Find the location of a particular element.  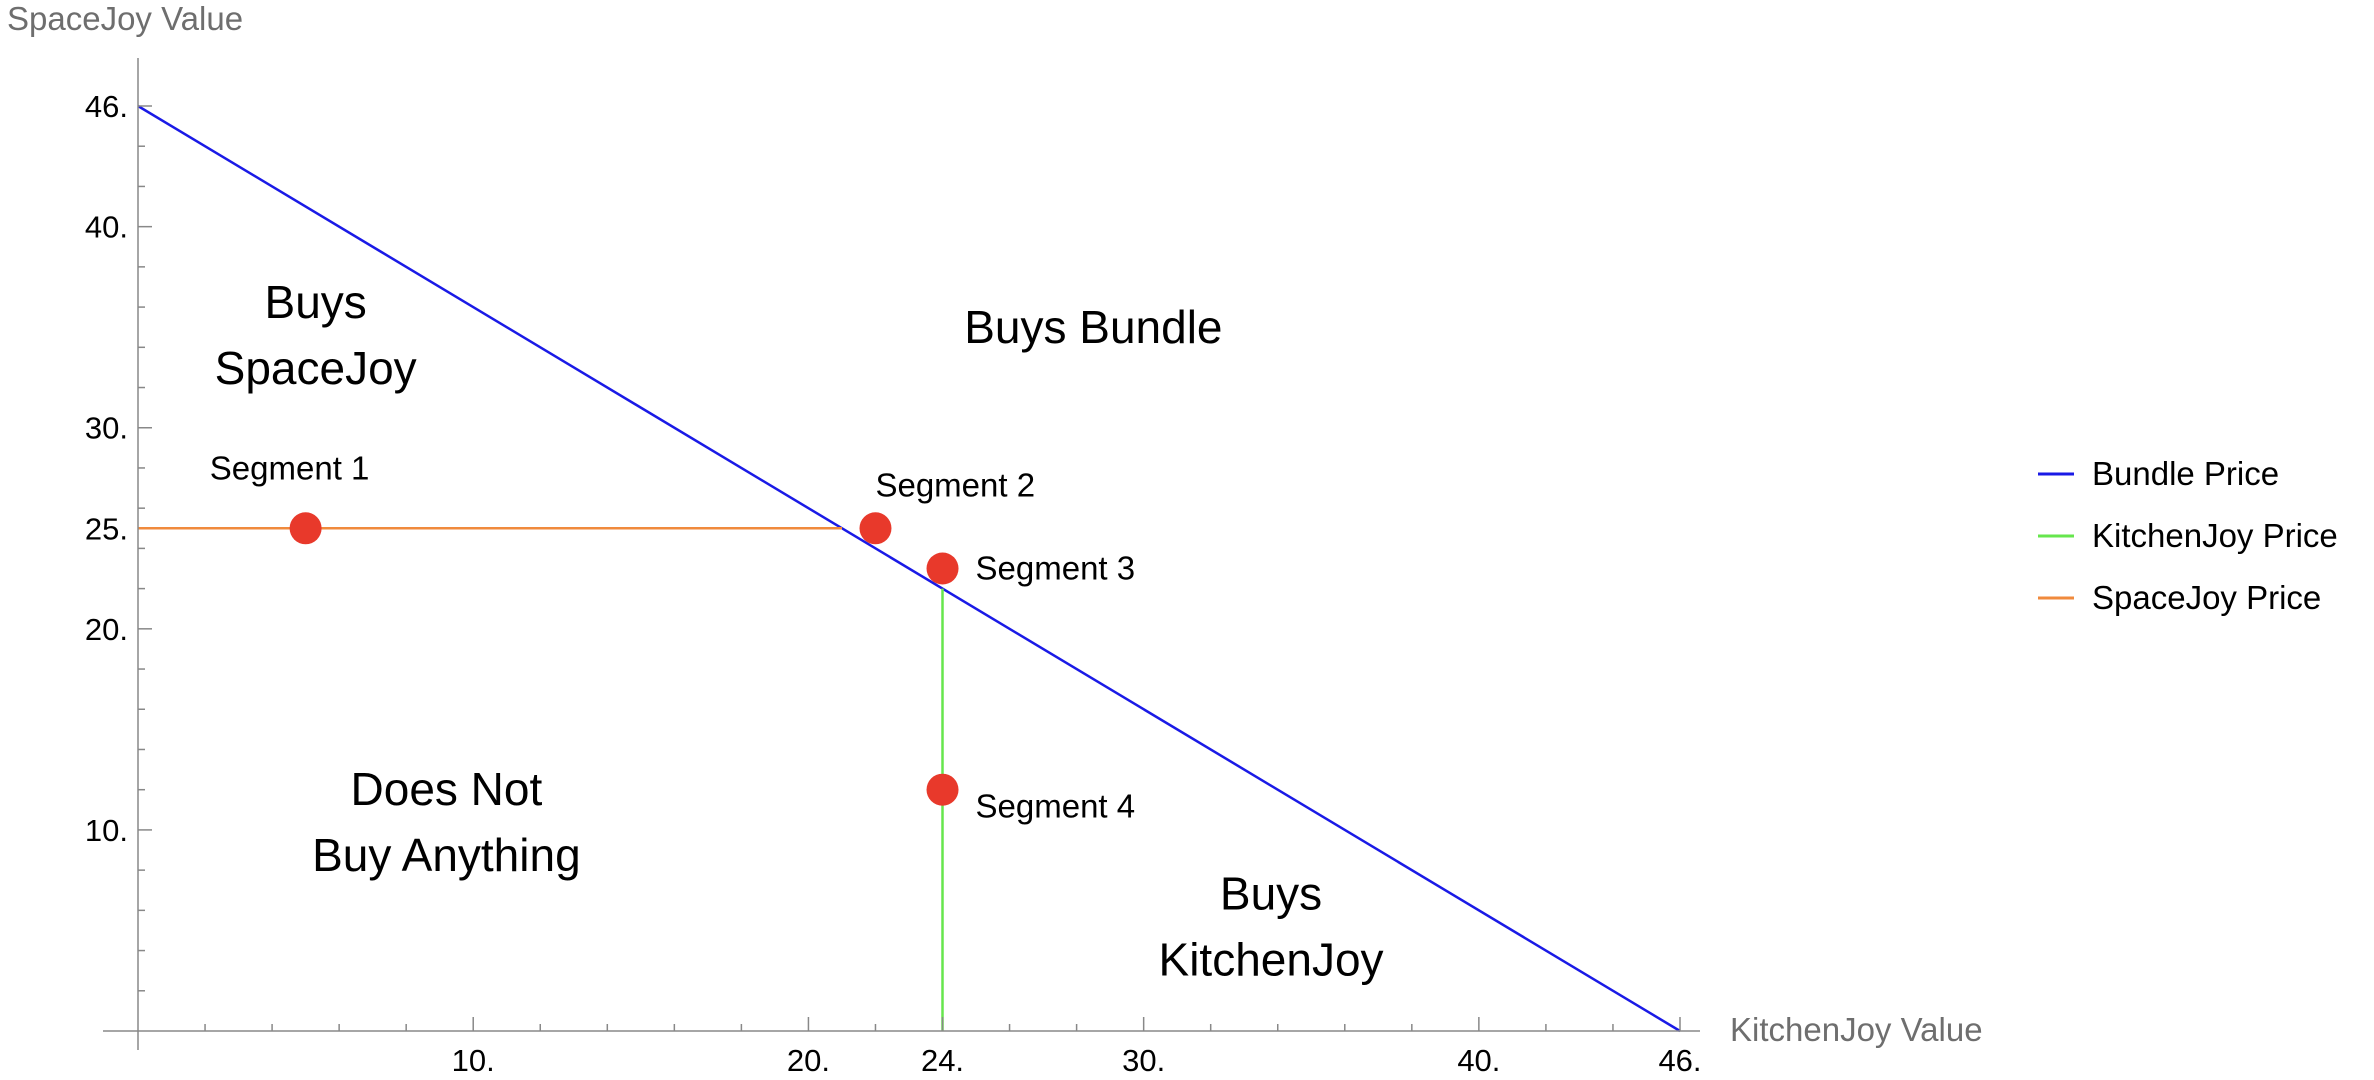

y-tick-label: 10. is located at coordinates (106, 830).